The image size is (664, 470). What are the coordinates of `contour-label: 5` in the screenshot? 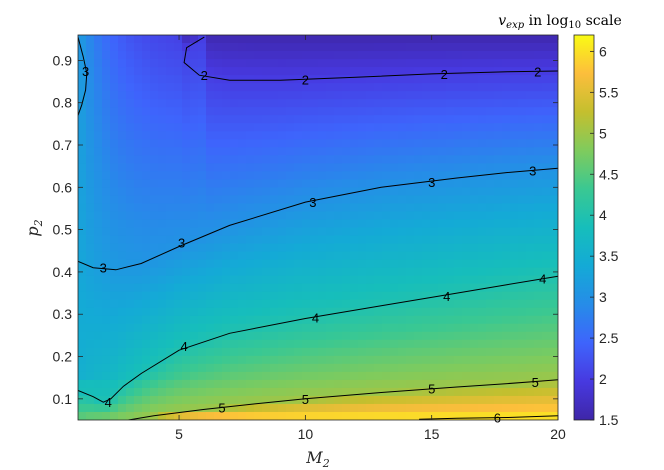 It's located at (305, 399).